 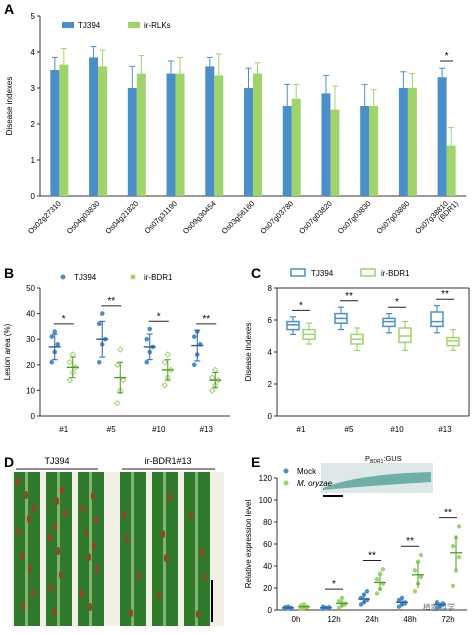 I want to click on legend-label: ir-RLKs, so click(x=157, y=25).